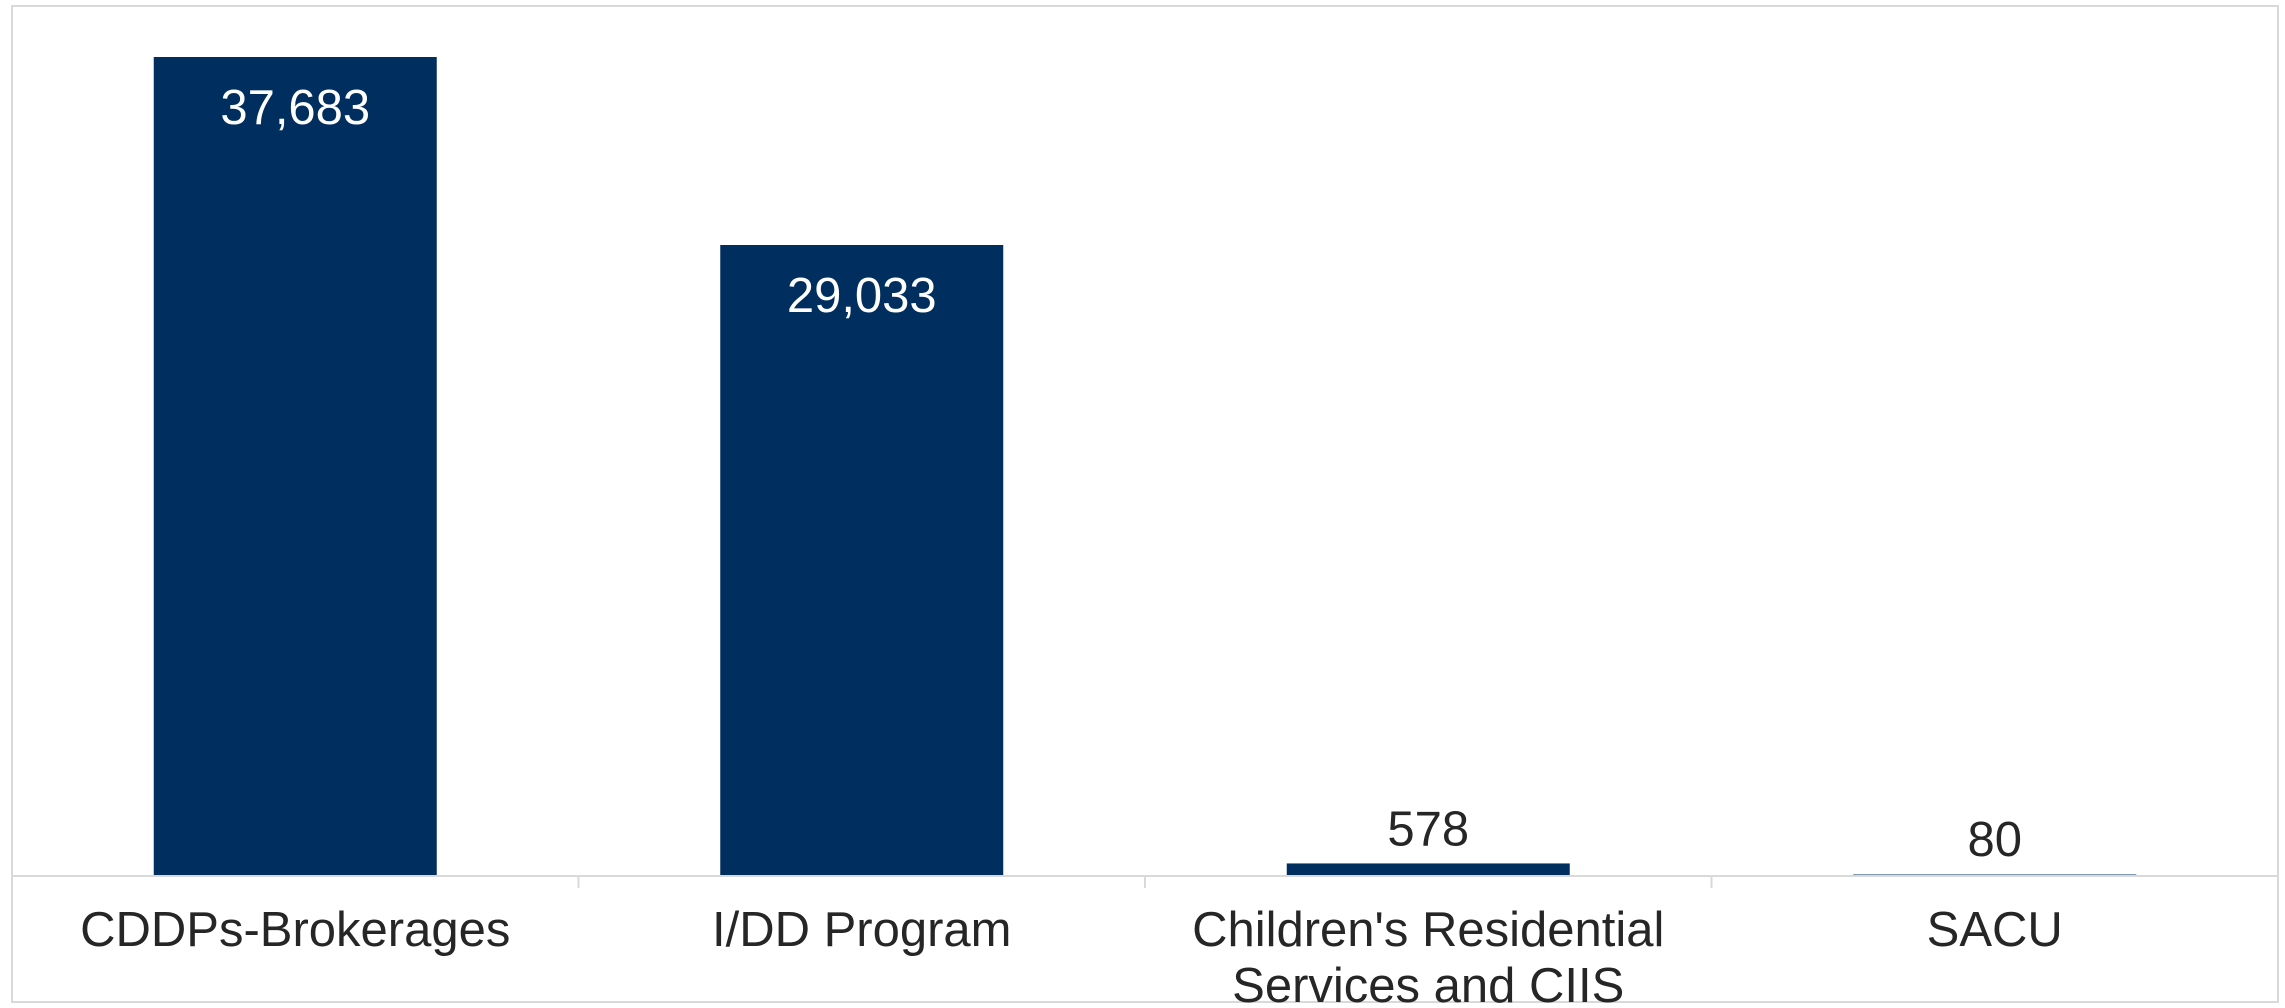  Describe the element at coordinates (862, 930) in the screenshot. I see `category-label: I/DD Program` at that location.